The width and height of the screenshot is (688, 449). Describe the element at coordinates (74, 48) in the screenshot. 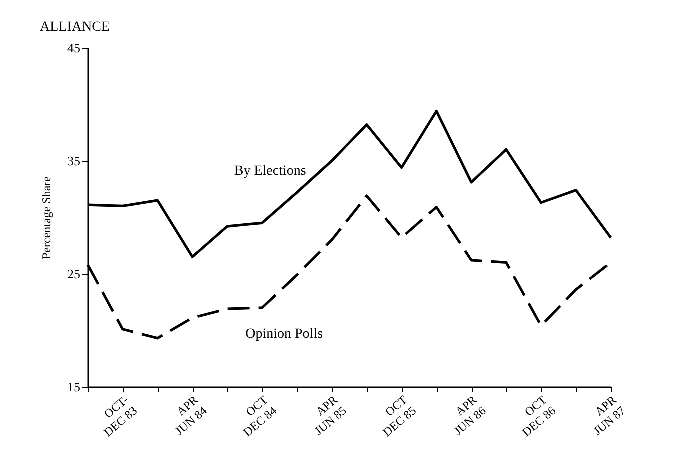

I see `y-tick-label: 45` at that location.